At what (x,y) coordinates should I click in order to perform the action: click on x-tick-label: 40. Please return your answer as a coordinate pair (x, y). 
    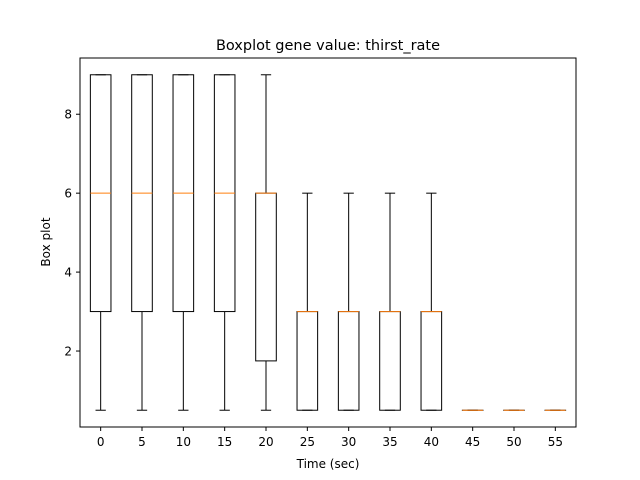
    Looking at the image, I should click on (431, 442).